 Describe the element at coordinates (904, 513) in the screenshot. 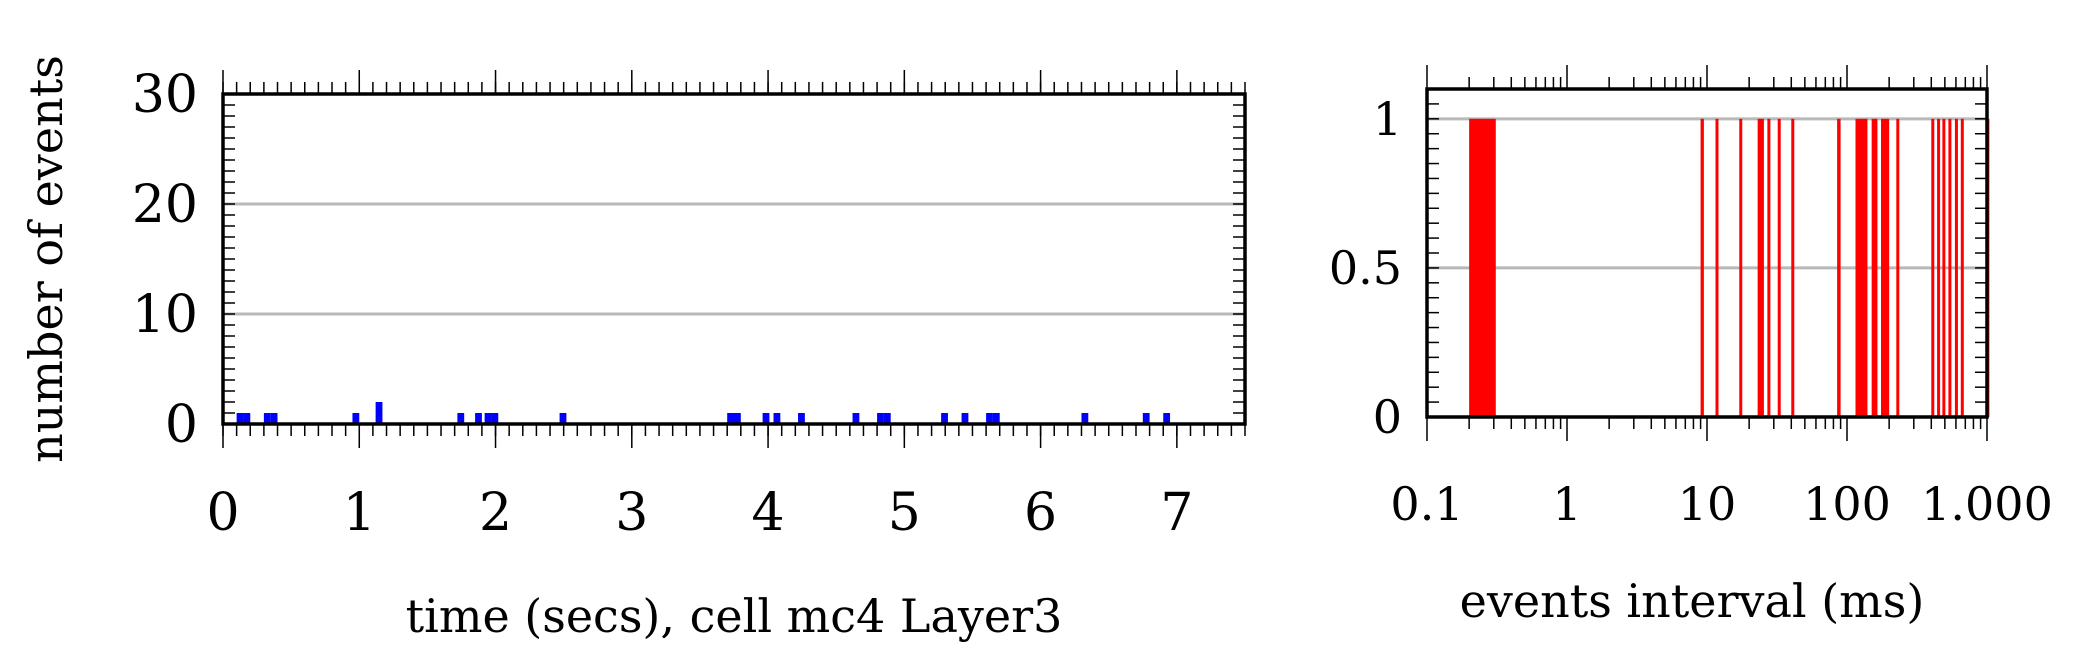

I see `x-tick-label: 5` at that location.